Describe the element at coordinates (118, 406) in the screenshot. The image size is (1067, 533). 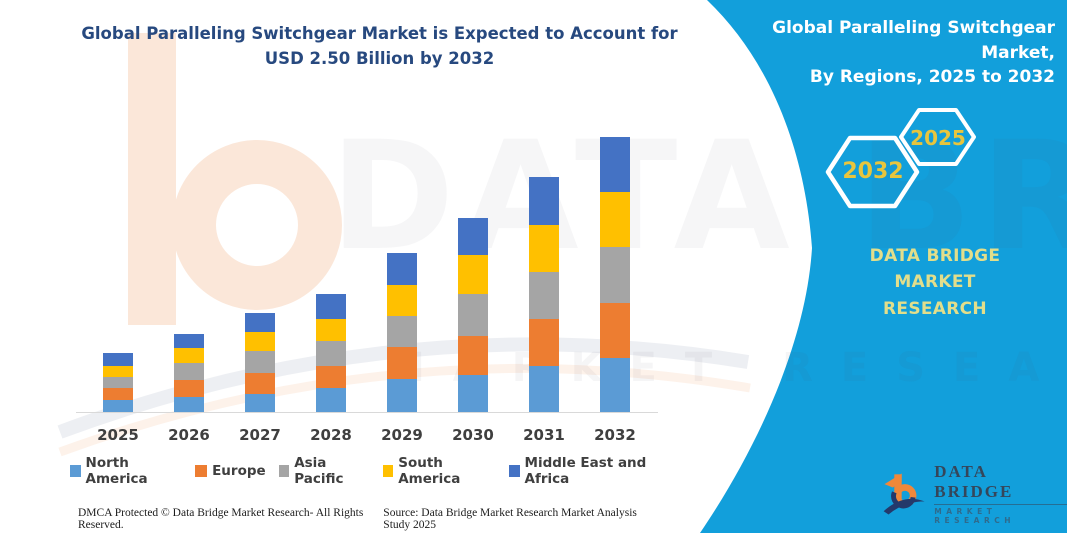
I see `bar-segment-north-america-2025` at that location.